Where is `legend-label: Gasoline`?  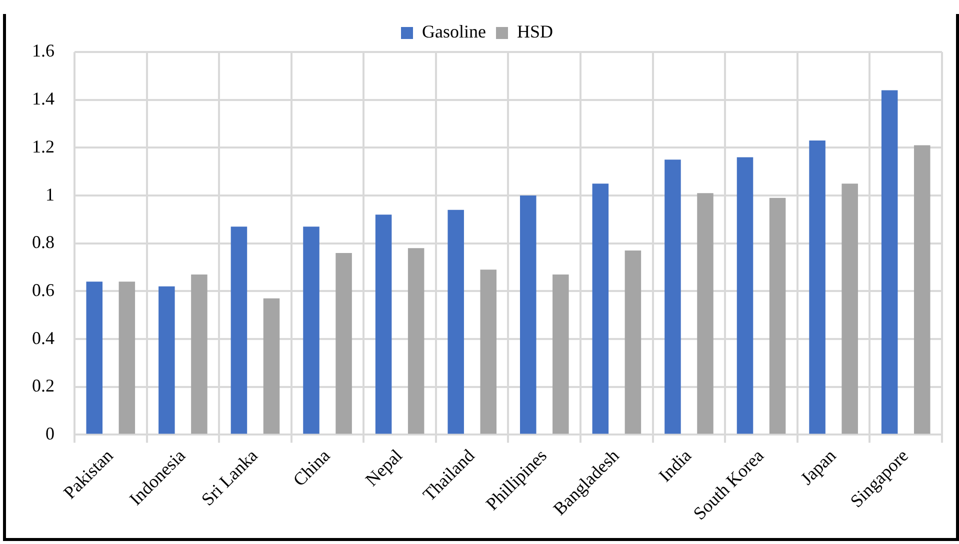
legend-label: Gasoline is located at coordinates (454, 32).